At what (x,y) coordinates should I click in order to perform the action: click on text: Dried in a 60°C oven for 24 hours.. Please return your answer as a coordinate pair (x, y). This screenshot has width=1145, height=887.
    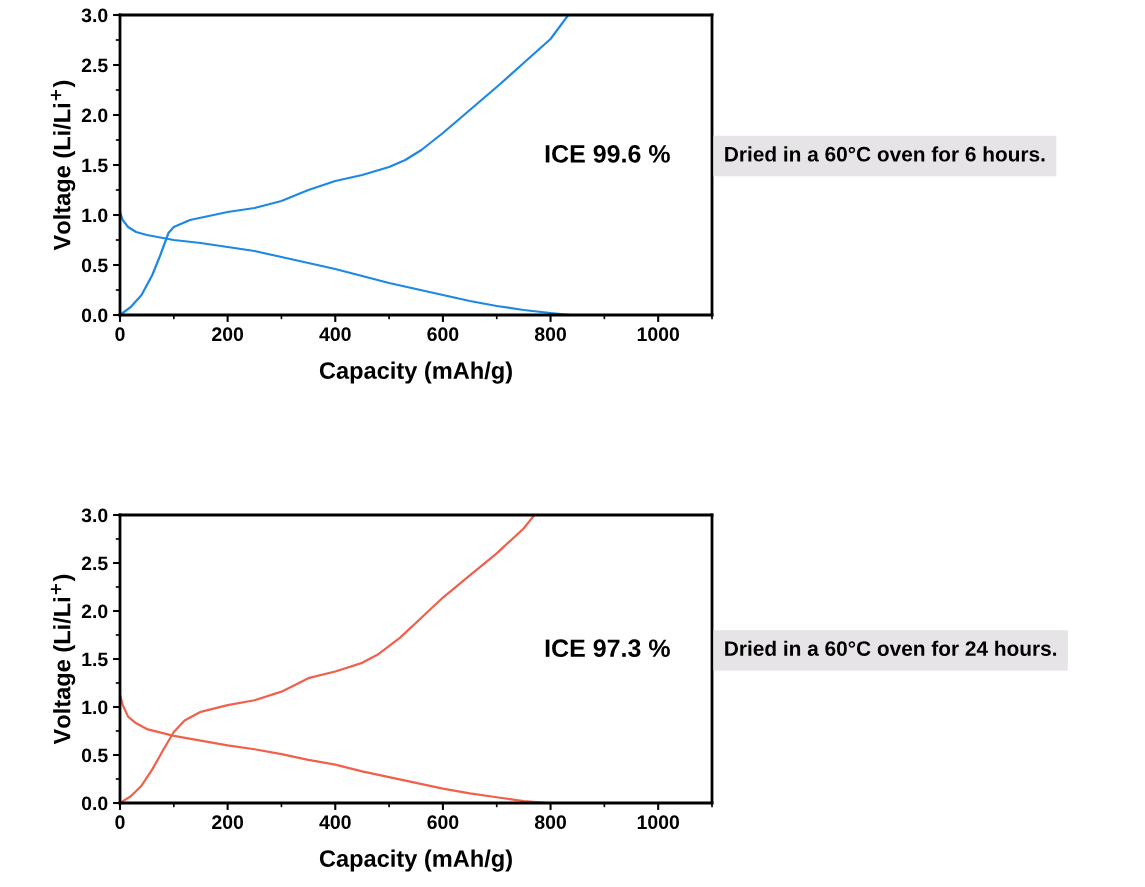
    Looking at the image, I should click on (891, 648).